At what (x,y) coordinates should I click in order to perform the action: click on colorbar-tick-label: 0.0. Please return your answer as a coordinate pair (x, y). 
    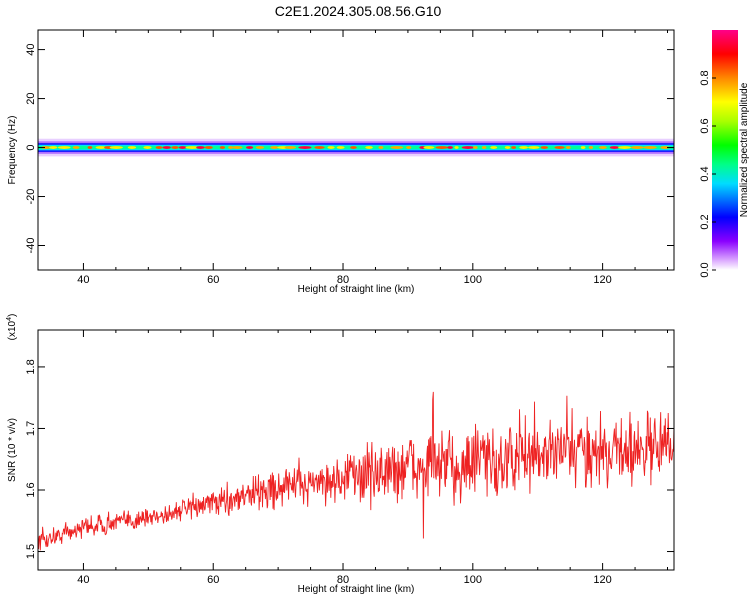
    Looking at the image, I should click on (705, 269).